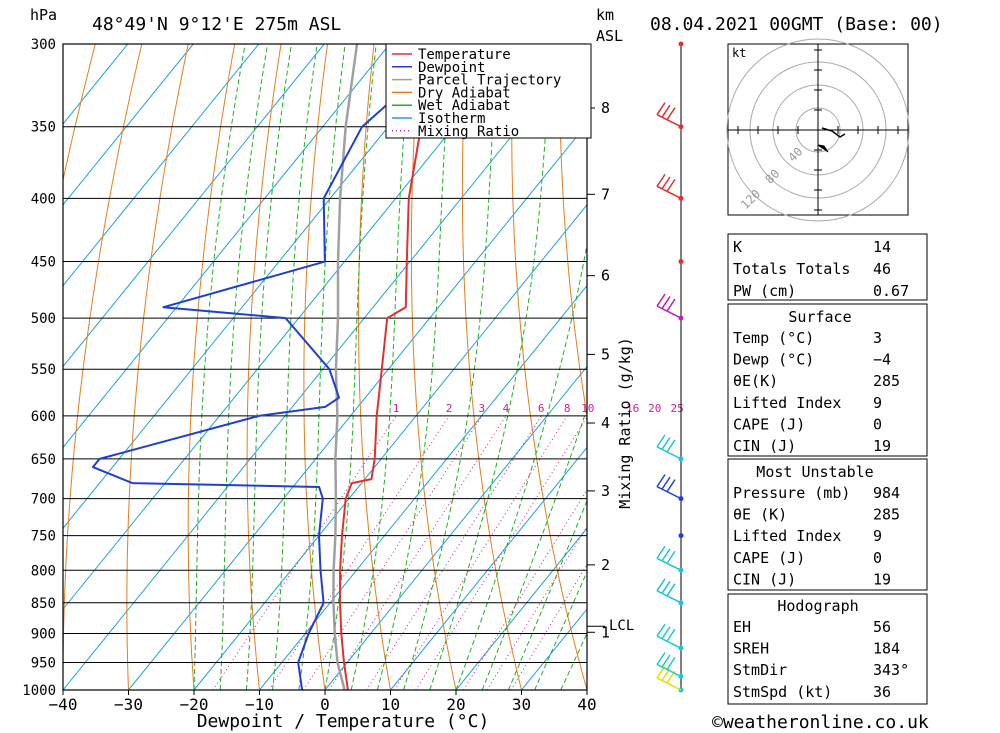 The image size is (1000, 733). I want to click on mu-row-label: Lifted Index, so click(787, 536).